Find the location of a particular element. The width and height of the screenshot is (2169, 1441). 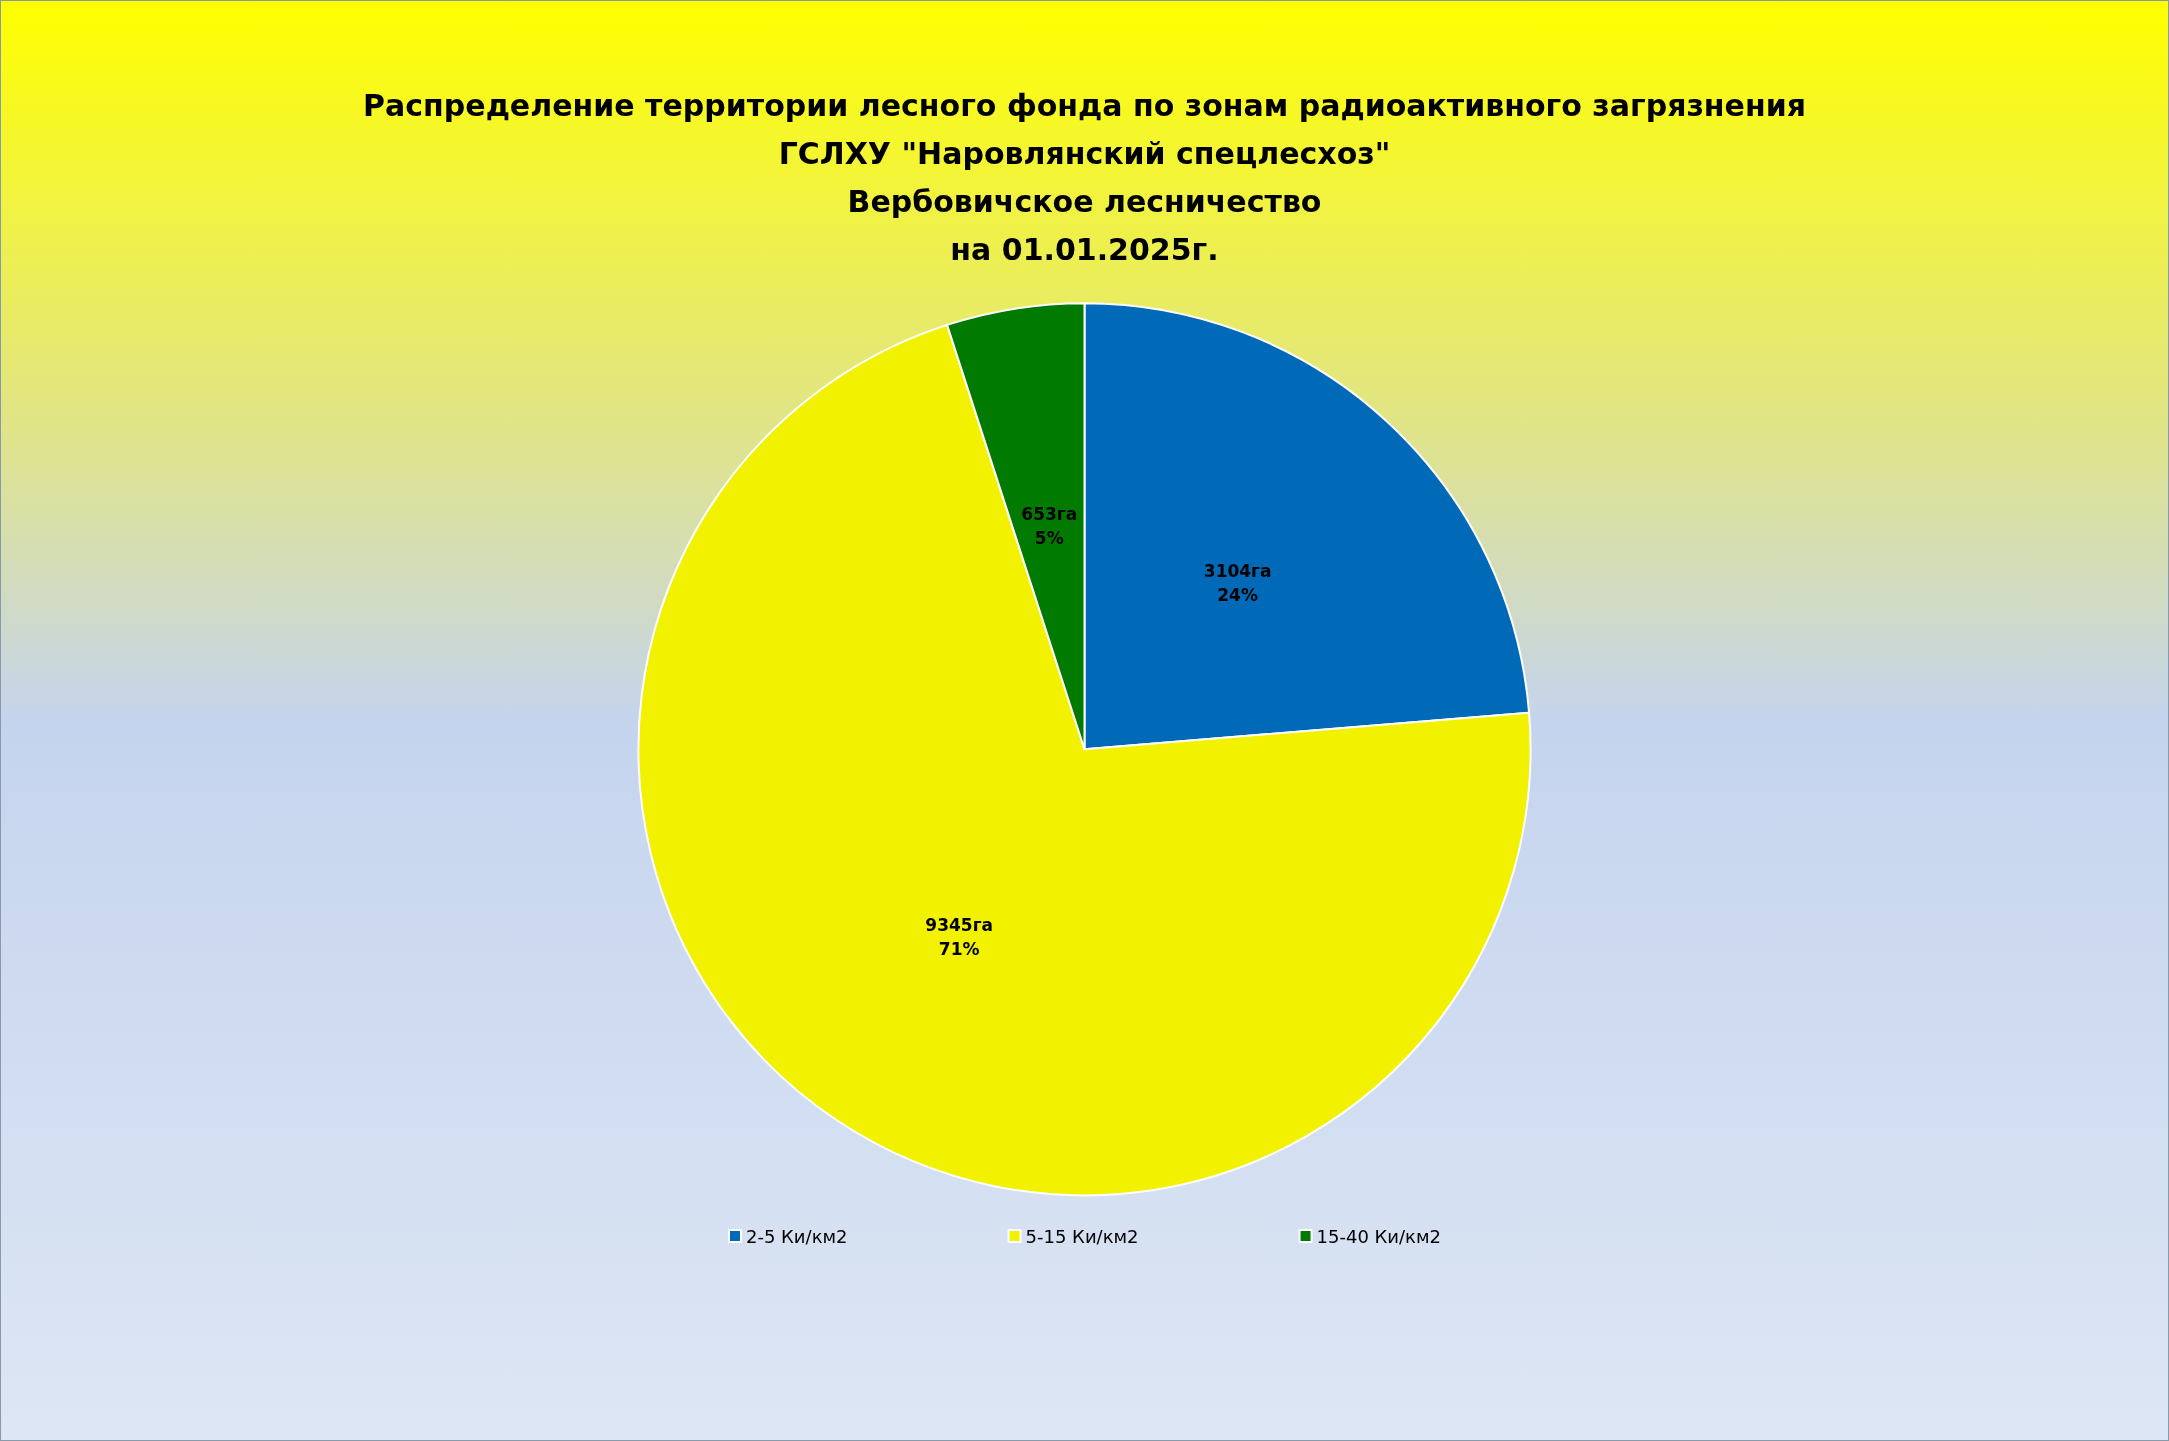

legend-label: 2-5 Ки/км2 is located at coordinates (796, 1236).